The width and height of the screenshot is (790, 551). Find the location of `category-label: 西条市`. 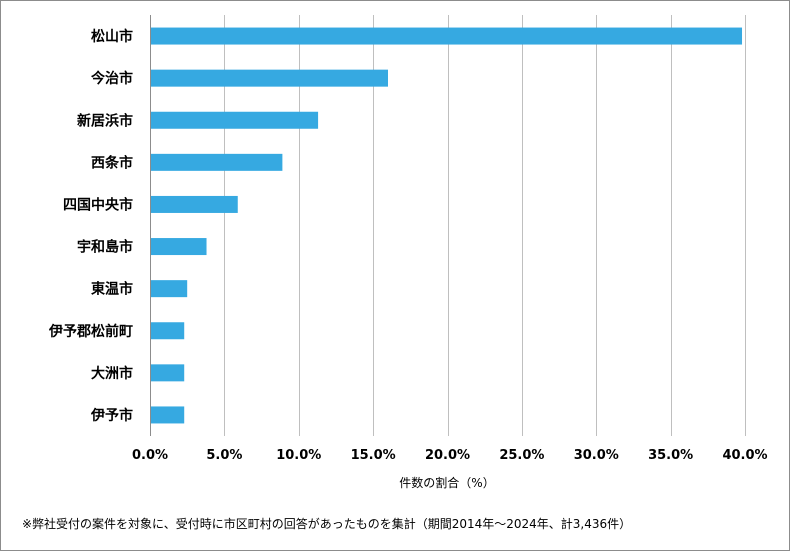

category-label: 西条市 is located at coordinates (112, 162).